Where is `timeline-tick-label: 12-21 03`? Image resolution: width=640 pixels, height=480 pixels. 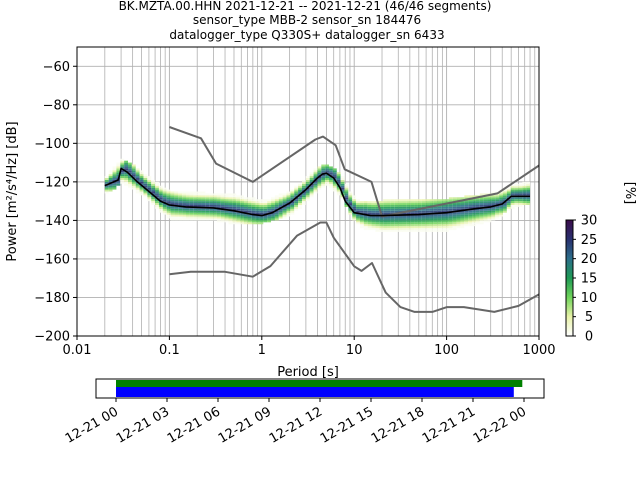 timeline-tick-label: 12-21 03 is located at coordinates (143, 425).